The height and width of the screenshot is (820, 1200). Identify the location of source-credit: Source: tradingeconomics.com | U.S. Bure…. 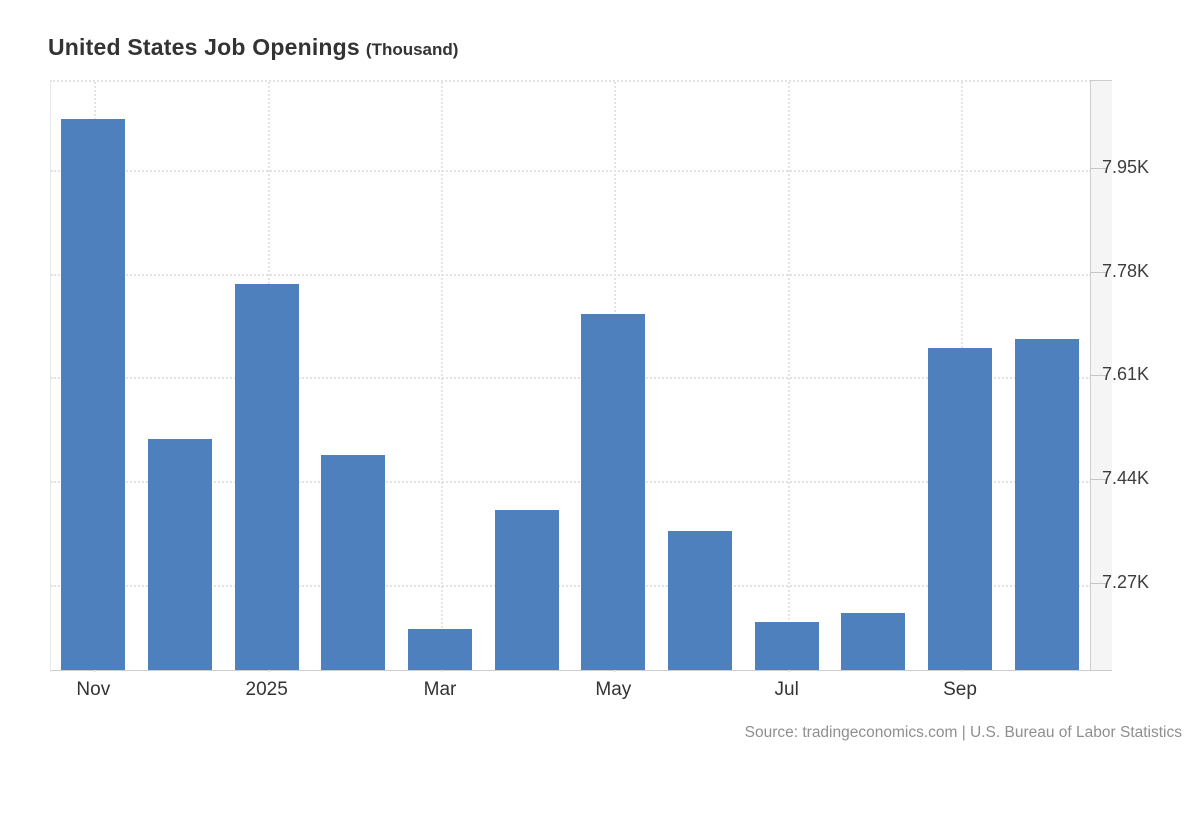
(963, 732).